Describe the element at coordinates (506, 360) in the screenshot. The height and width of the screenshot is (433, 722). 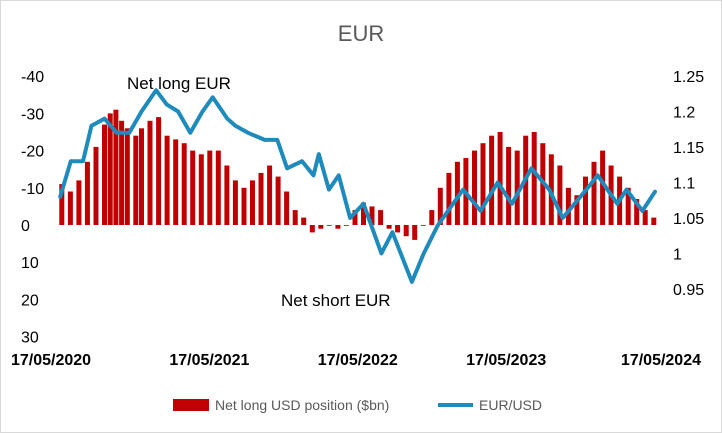
I see `x-tick-label: 17/05/2023` at that location.